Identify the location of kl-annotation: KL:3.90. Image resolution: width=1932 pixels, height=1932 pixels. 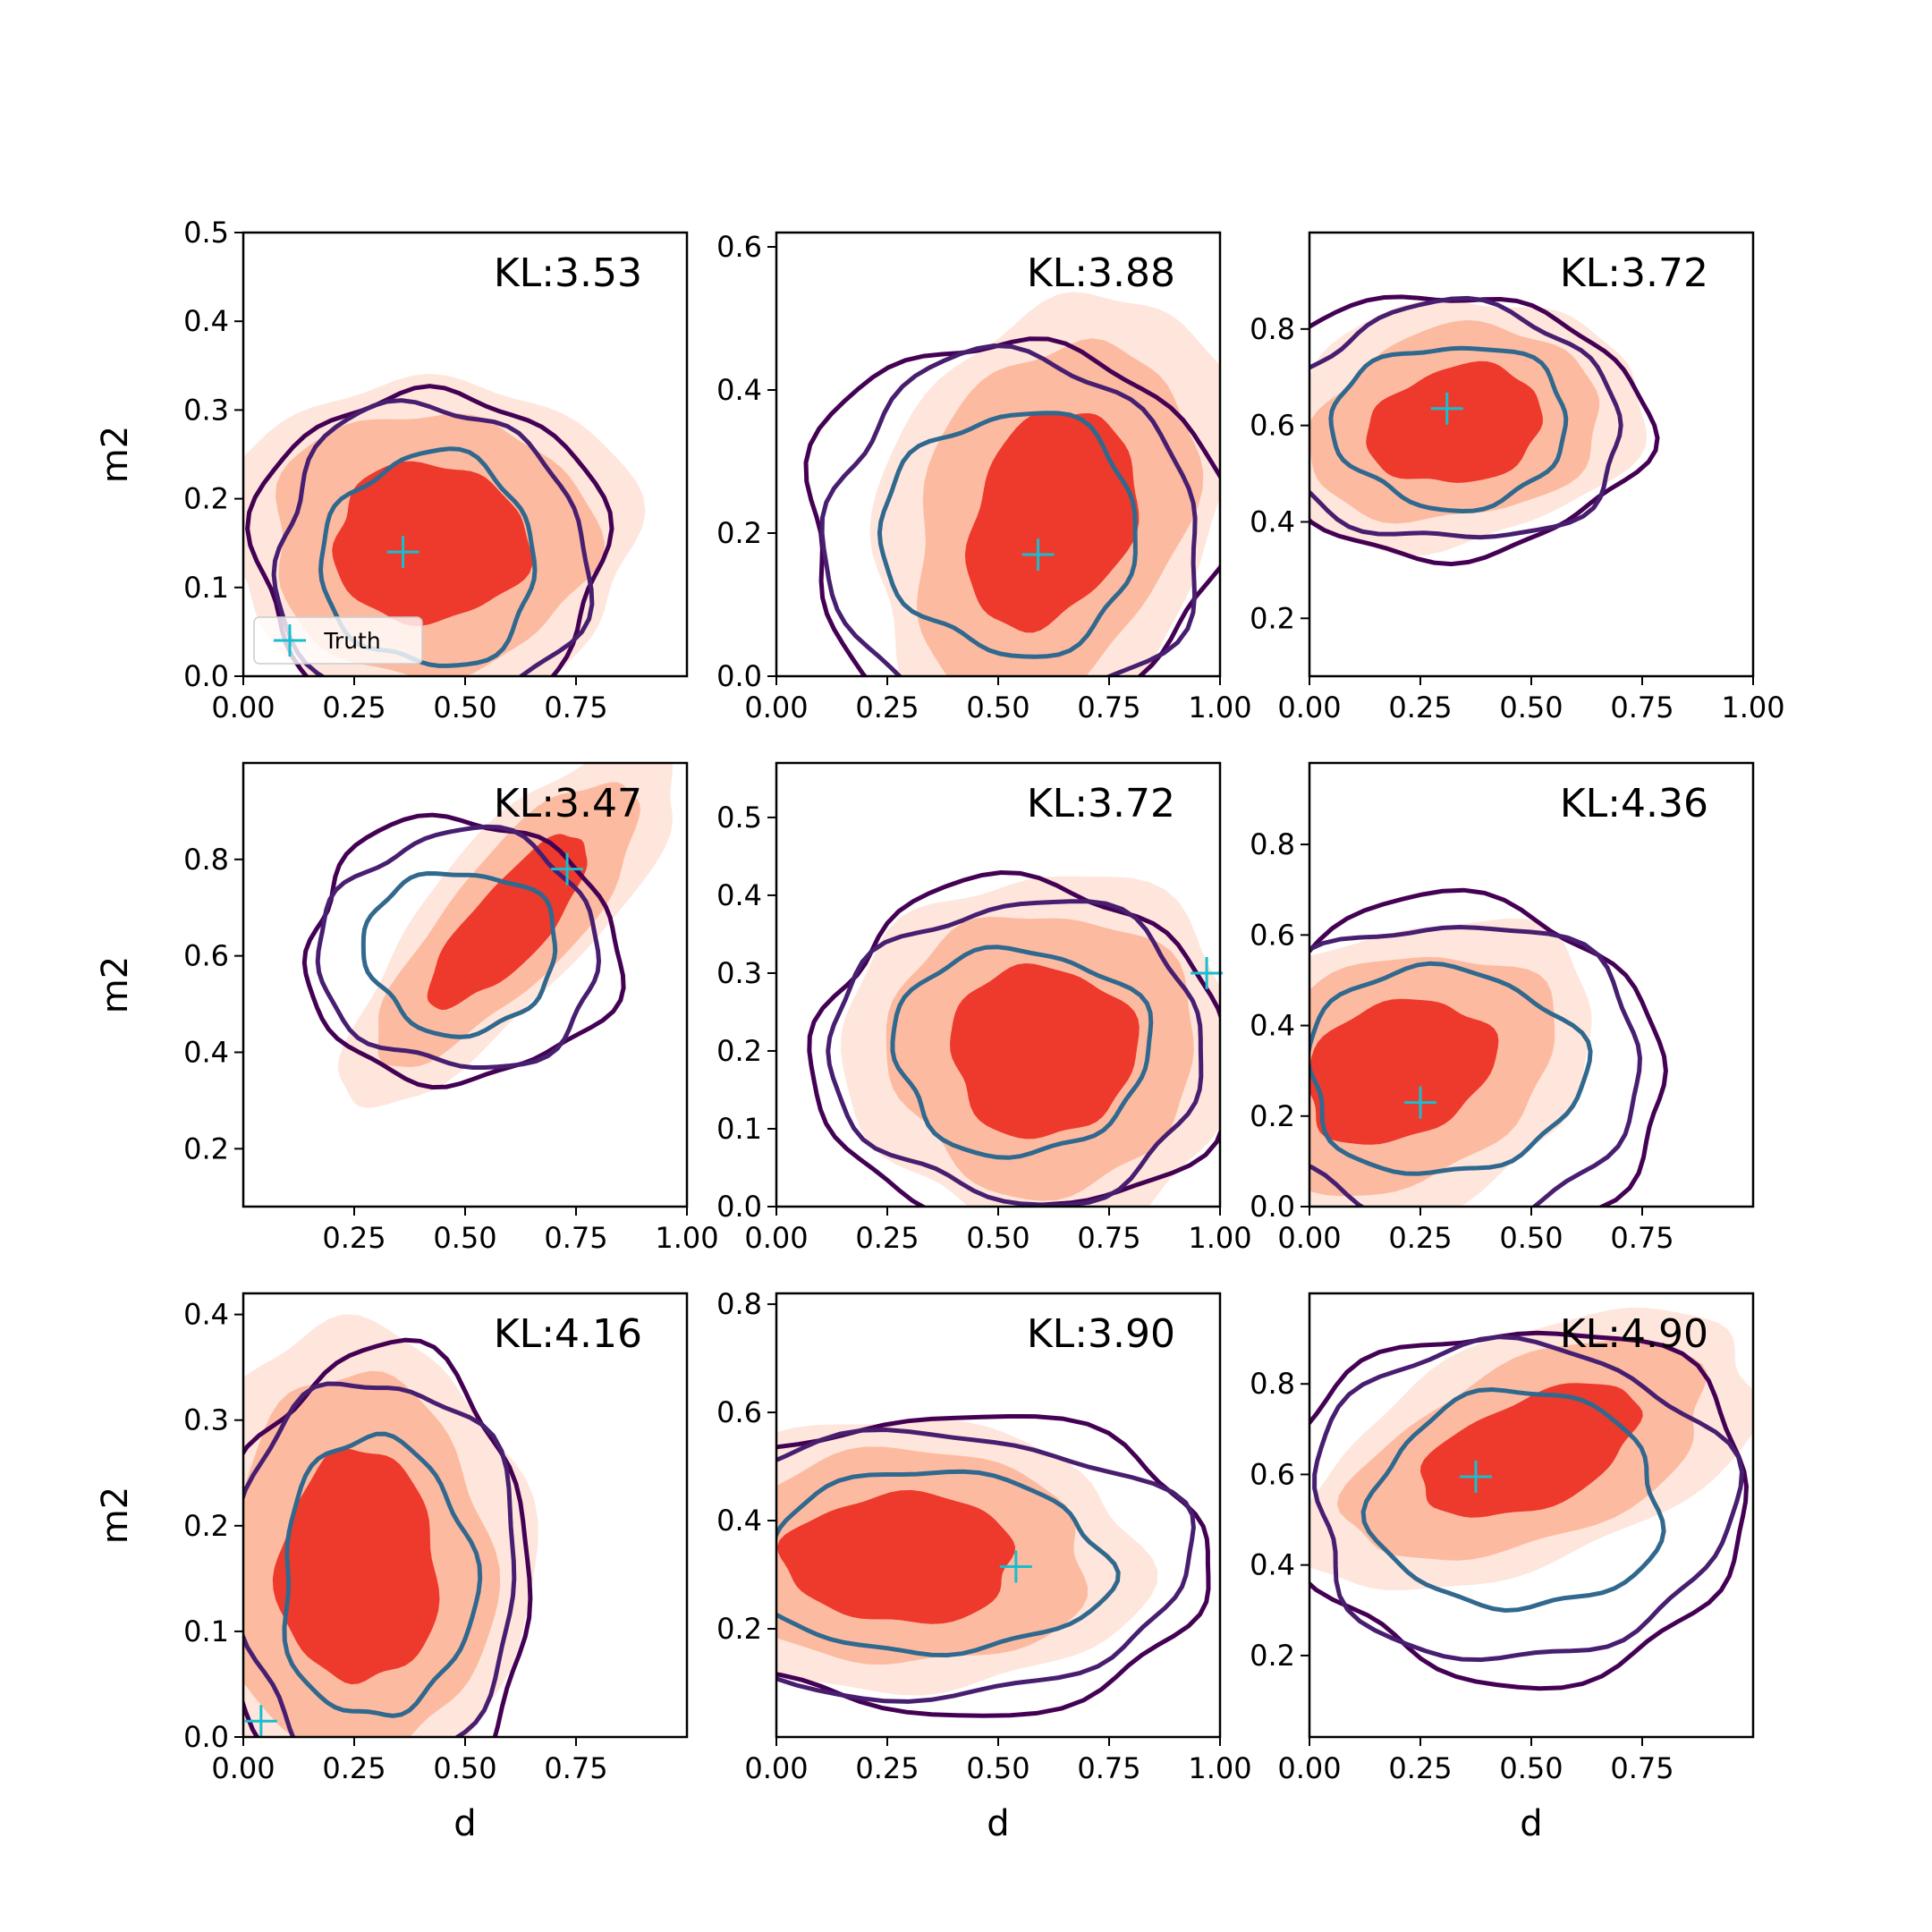
(1101, 1334).